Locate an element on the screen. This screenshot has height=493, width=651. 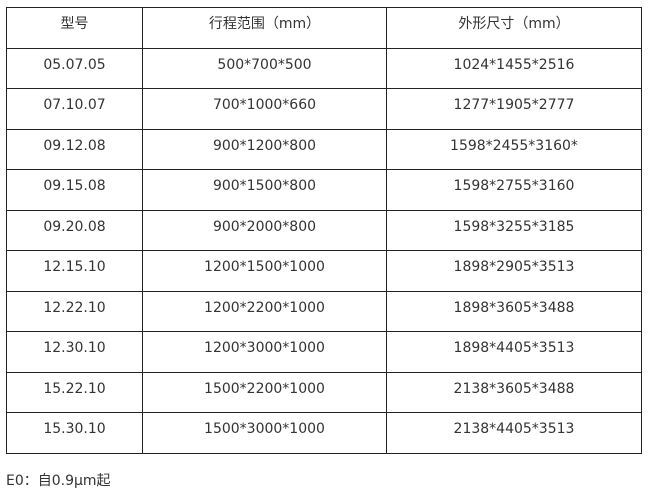
cell-model: 15.30.10 is located at coordinates (74, 433).